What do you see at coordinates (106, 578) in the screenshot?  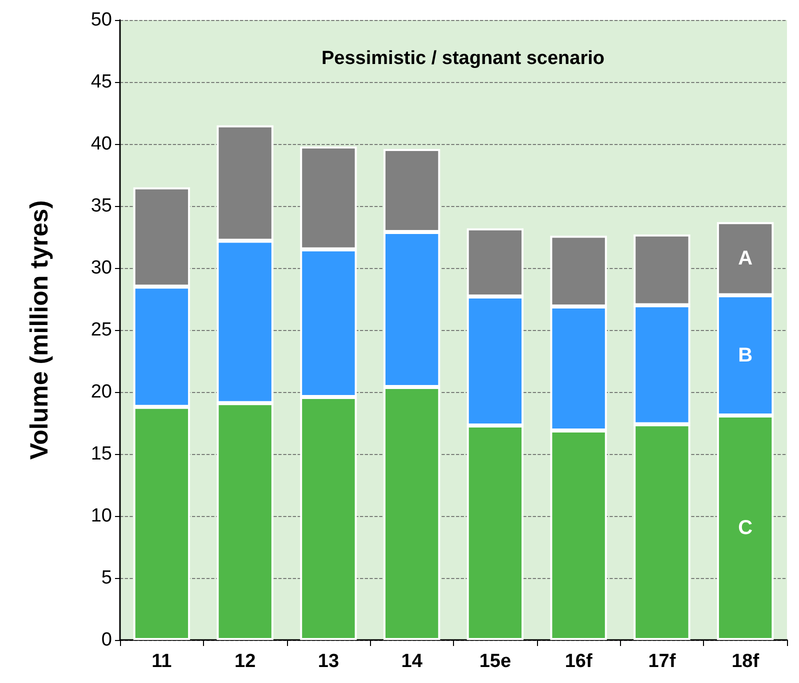 I see `y-tick-label: 5` at bounding box center [106, 578].